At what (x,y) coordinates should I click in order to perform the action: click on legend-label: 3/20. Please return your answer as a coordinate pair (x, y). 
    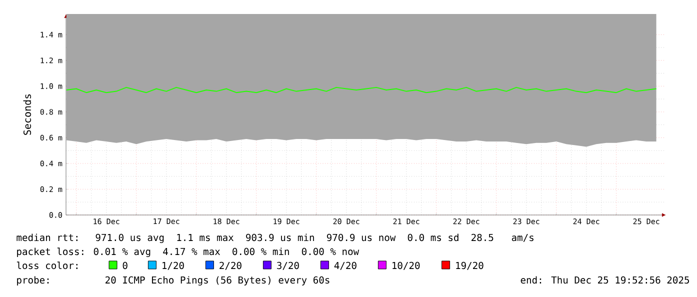
    Looking at the image, I should click on (288, 266).